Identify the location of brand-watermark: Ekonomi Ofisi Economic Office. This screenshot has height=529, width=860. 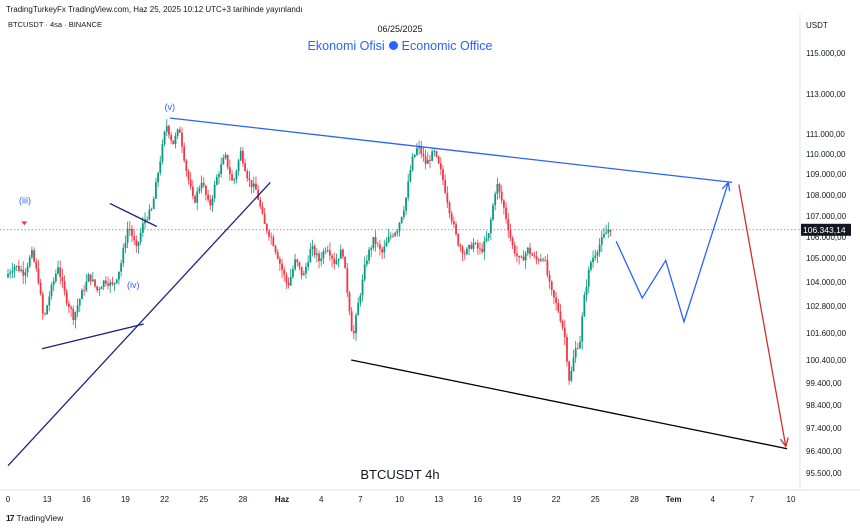
(400, 46).